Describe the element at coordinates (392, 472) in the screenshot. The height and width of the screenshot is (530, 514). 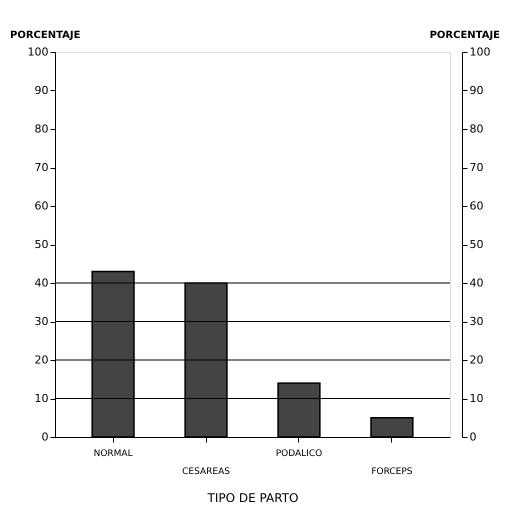
I see `x-tick-label: FORCEPS` at that location.